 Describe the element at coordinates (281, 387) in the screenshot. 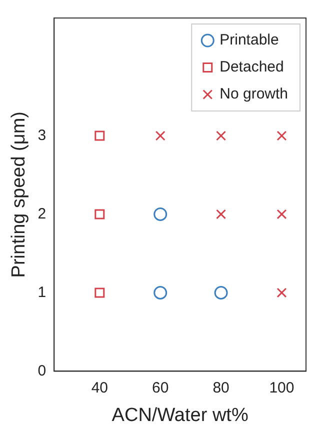

I see `x-tick-label: 100` at that location.